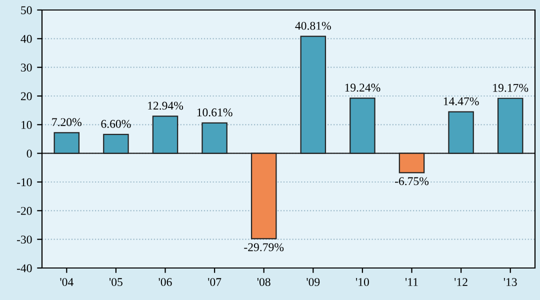 This screenshot has height=300, width=540. I want to click on x-tick-label: '09, so click(313, 282).